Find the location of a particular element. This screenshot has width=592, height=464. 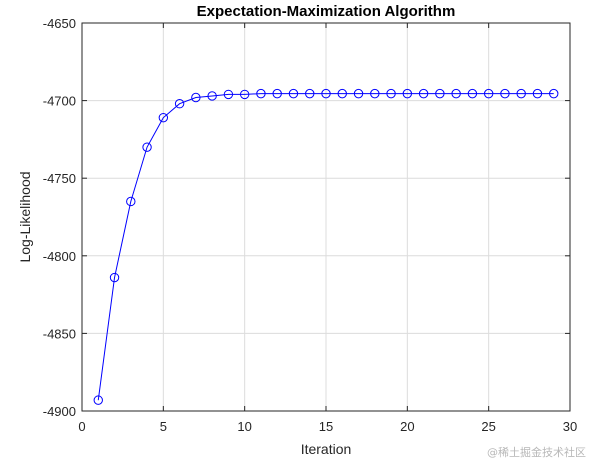

watermark: @稀土掘金技术社区 is located at coordinates (536, 452).